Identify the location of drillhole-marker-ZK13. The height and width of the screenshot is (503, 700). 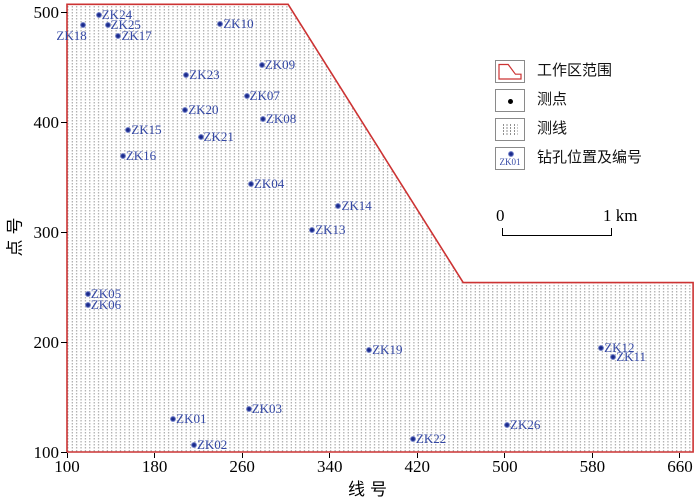
(312, 229).